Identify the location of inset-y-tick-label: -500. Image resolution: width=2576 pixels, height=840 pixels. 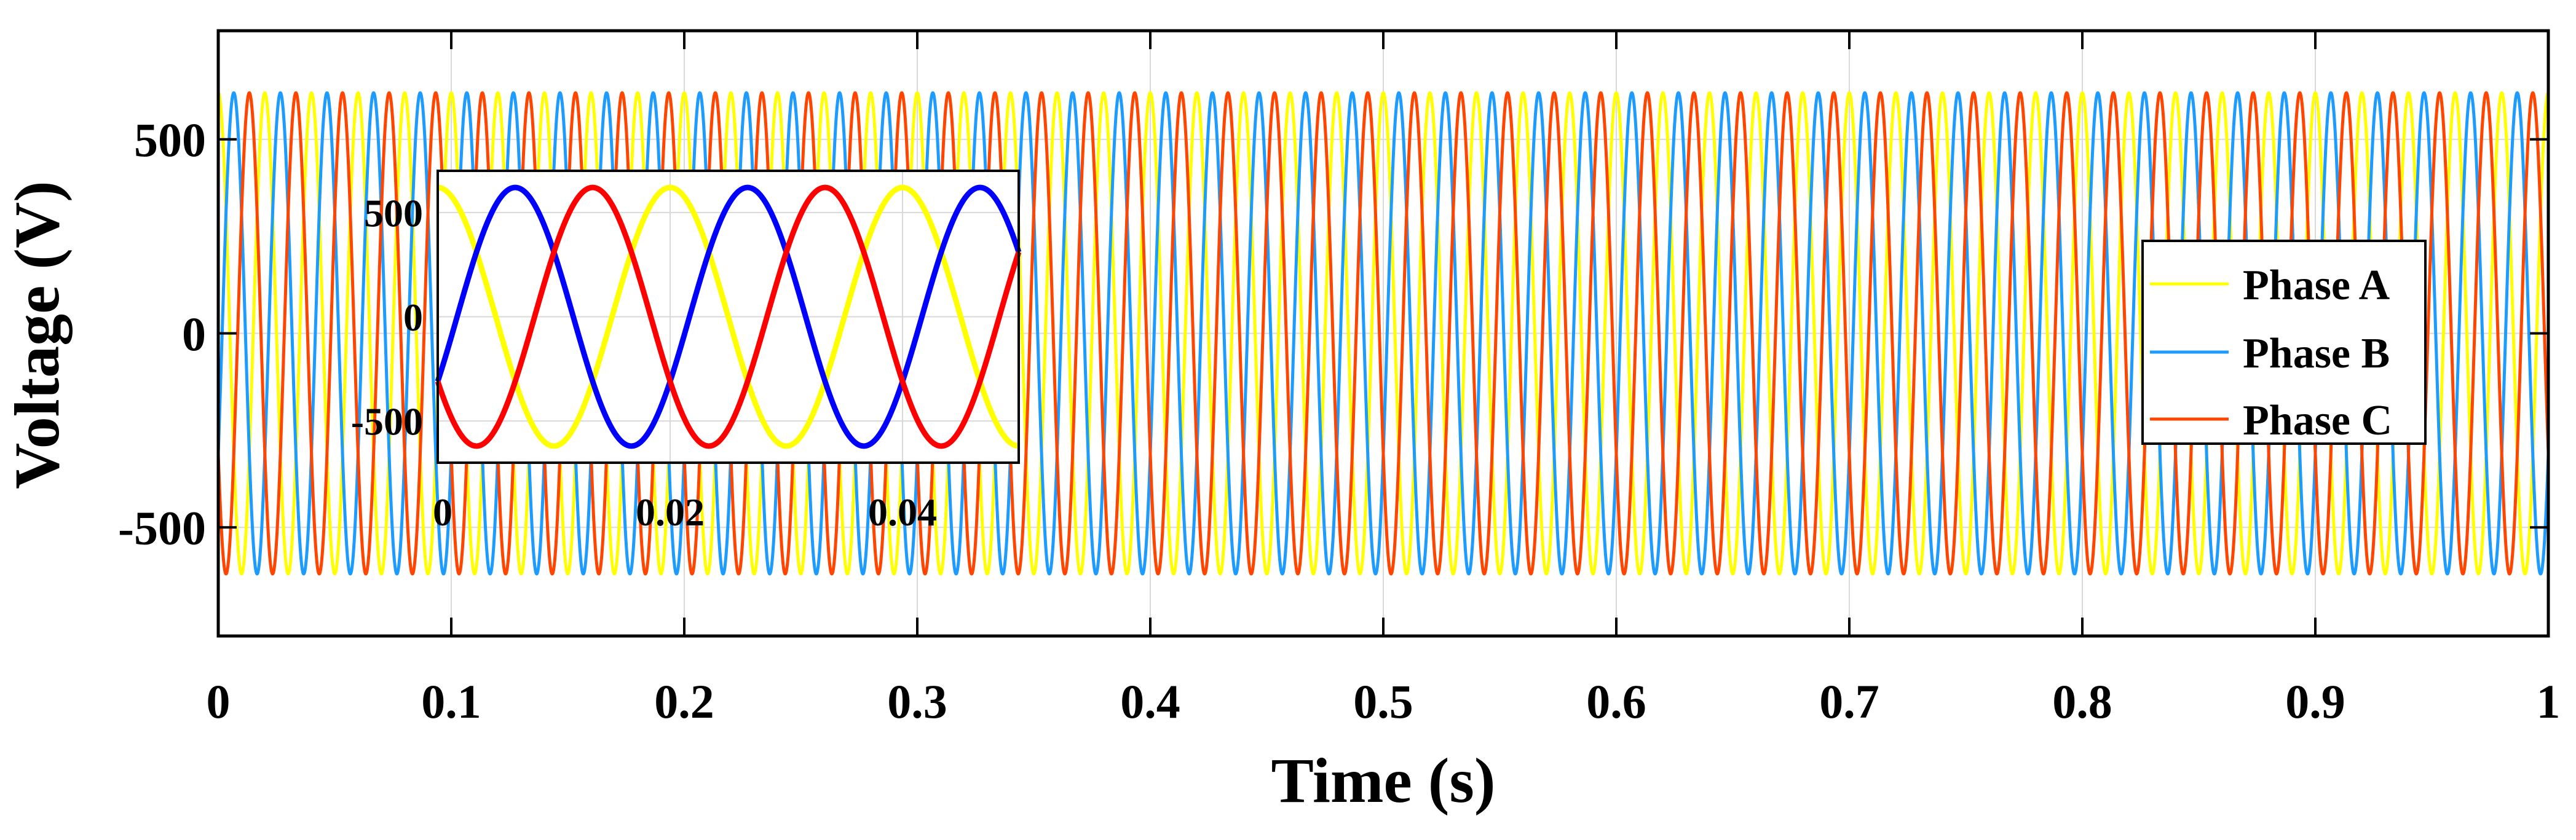
(387, 422).